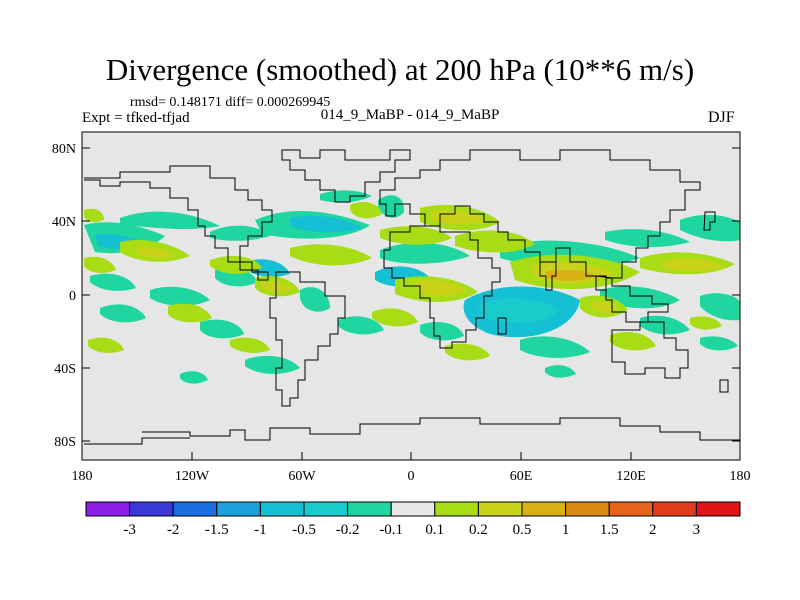  What do you see at coordinates (566, 530) in the screenshot?
I see `colorbar-label: 1` at bounding box center [566, 530].